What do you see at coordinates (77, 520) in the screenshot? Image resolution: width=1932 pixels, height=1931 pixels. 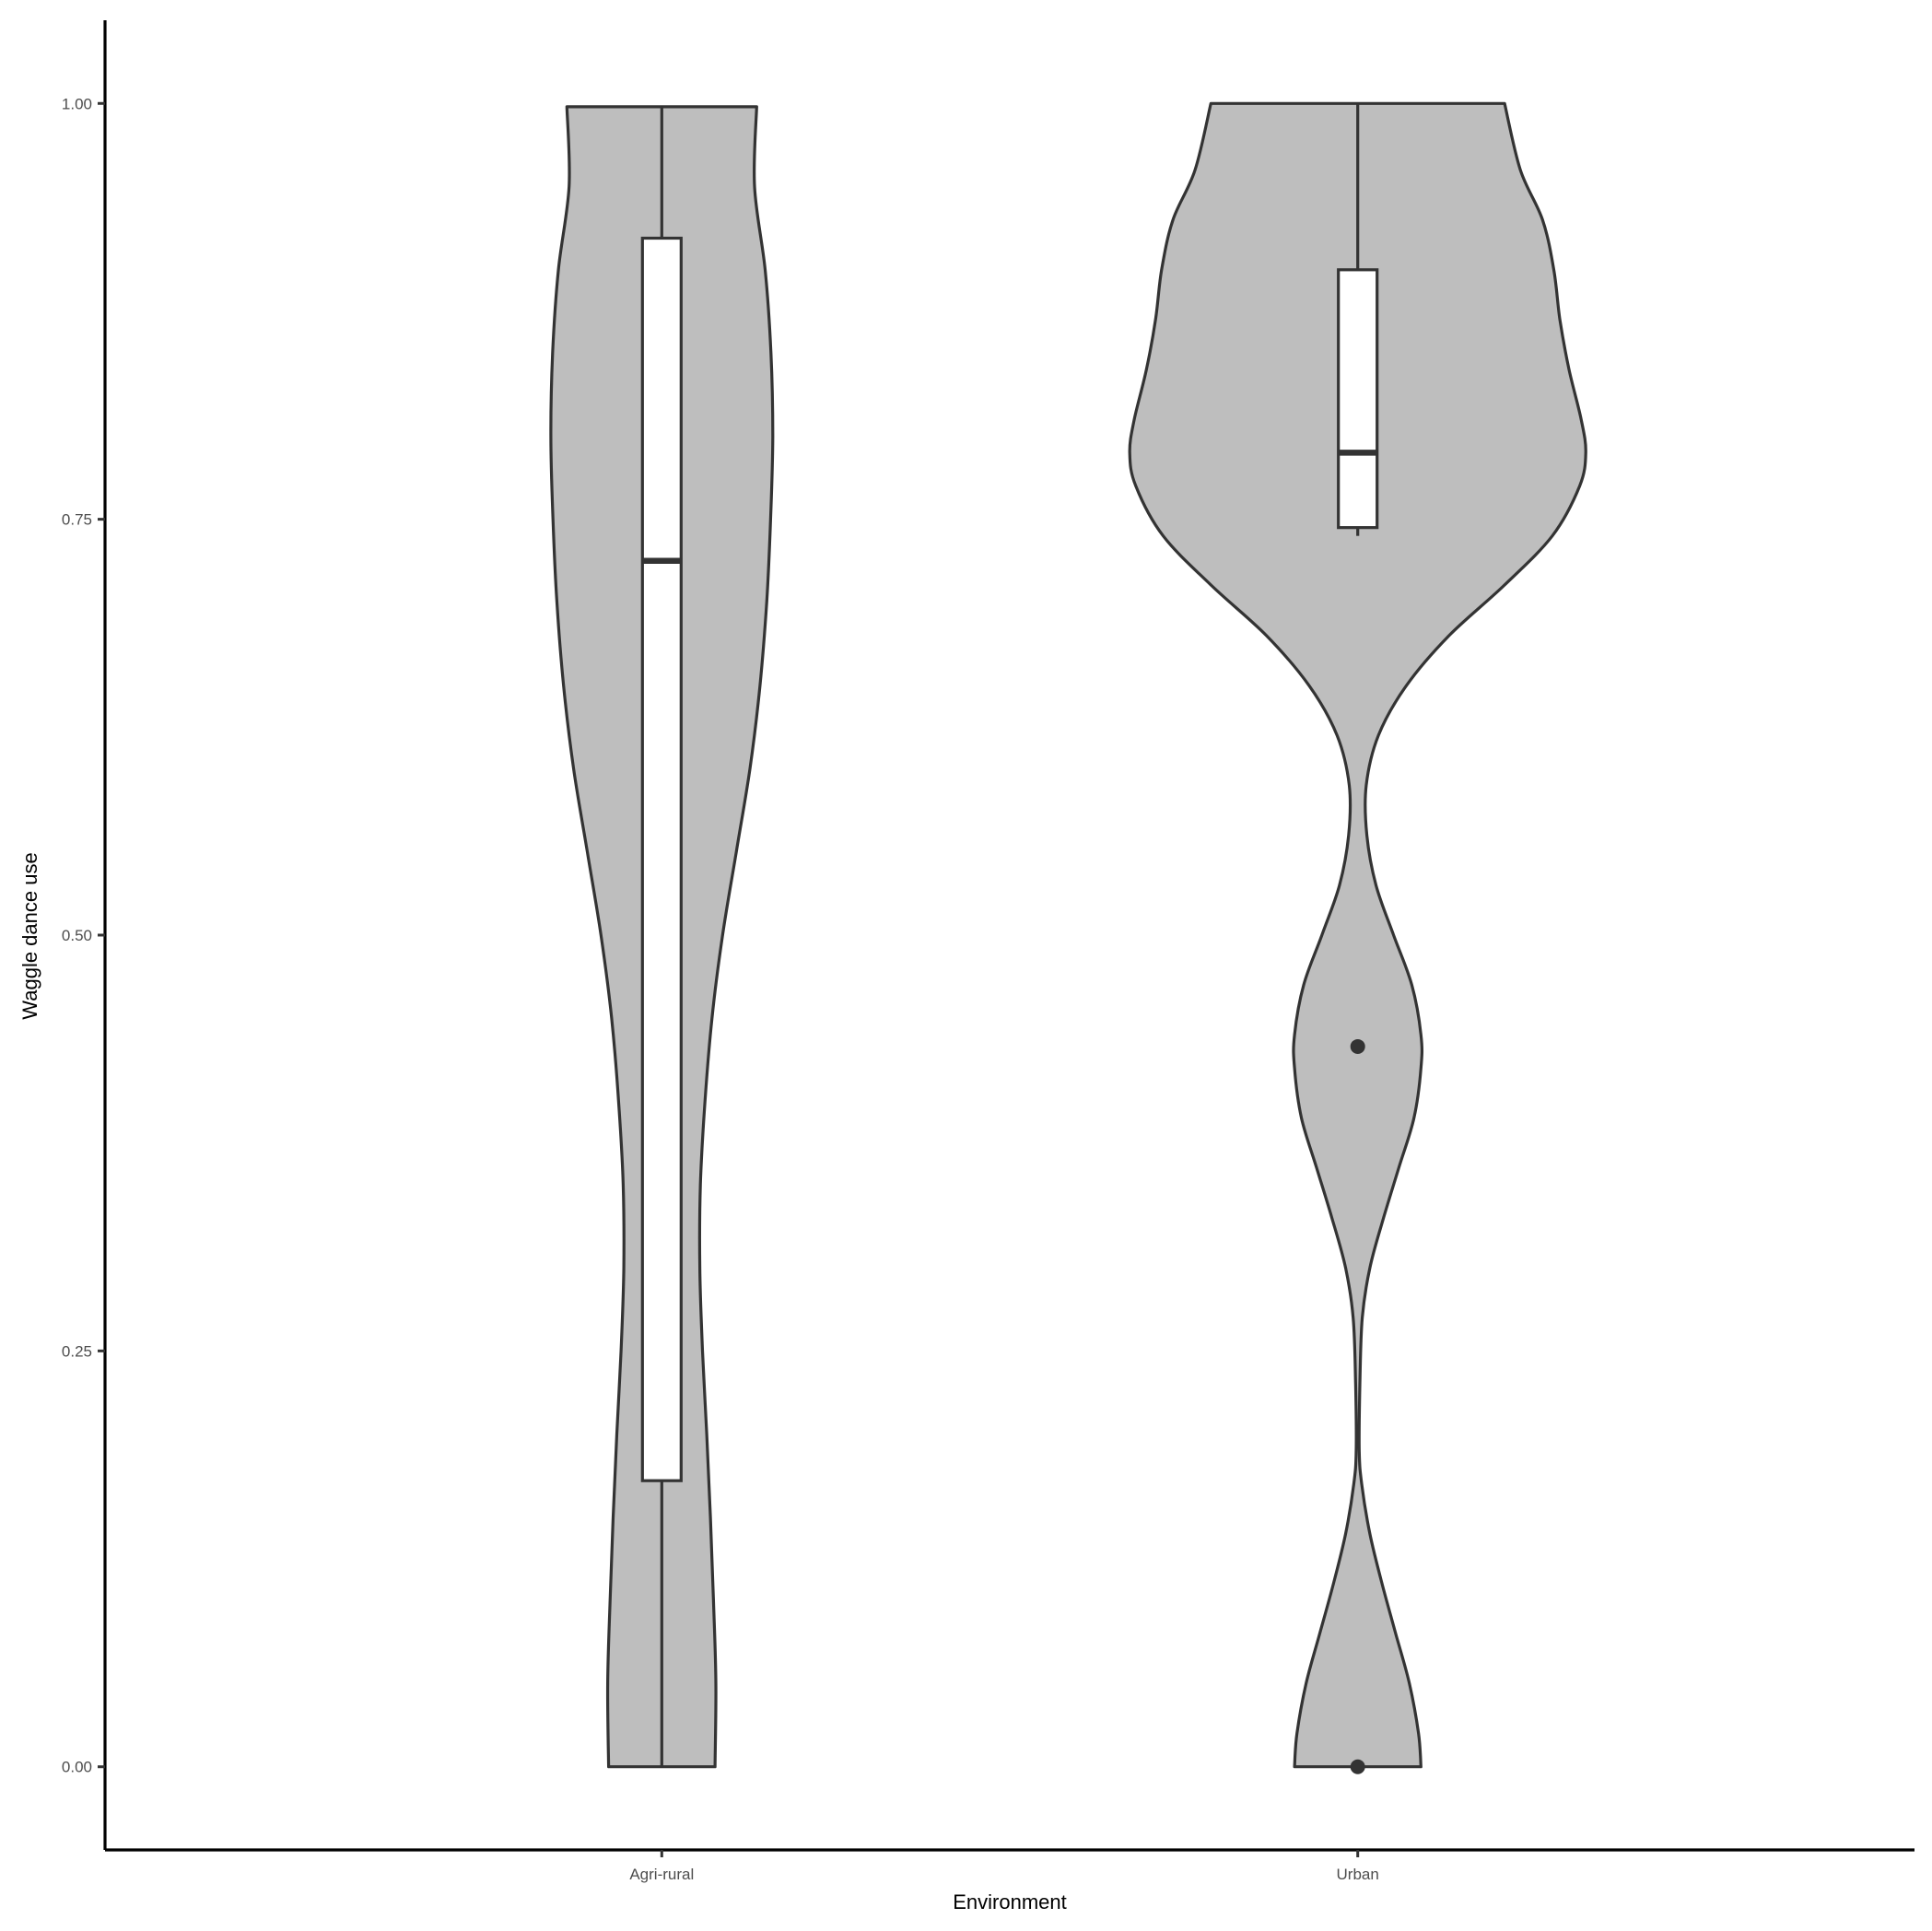 I see `y-tick-label: 0.75` at bounding box center [77, 520].